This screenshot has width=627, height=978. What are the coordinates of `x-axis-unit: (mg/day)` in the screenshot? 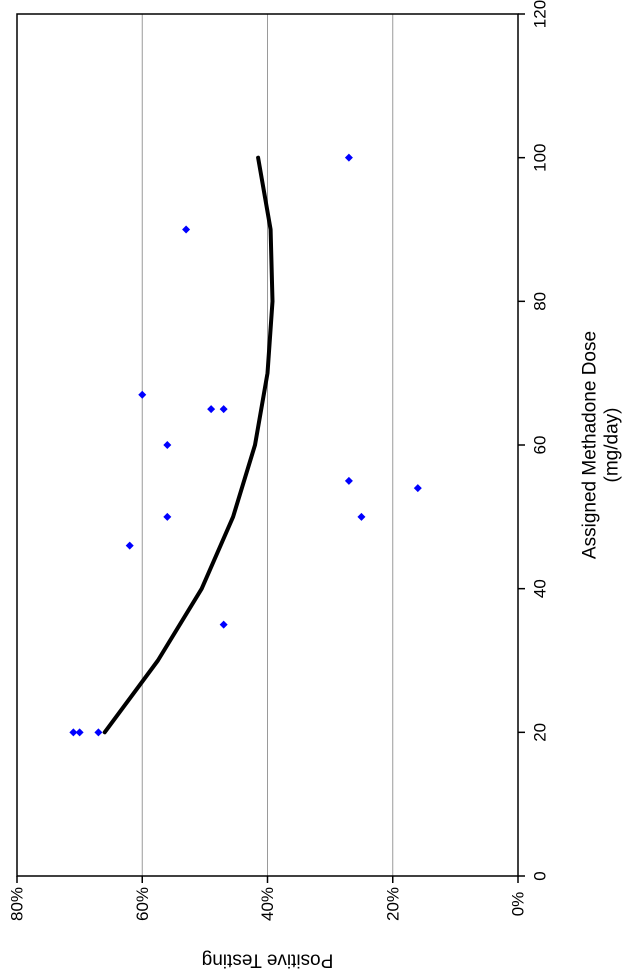 It's located at (612, 445).